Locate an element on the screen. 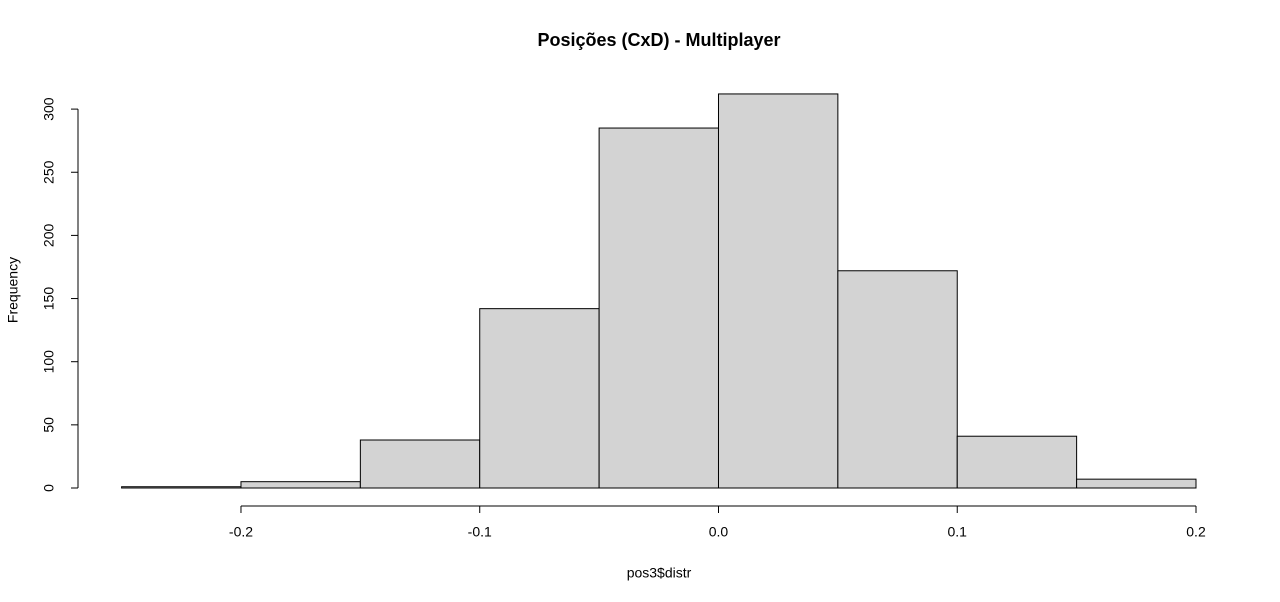 This screenshot has width=1280, height=602. y-tick-label: 300 is located at coordinates (49, 109).